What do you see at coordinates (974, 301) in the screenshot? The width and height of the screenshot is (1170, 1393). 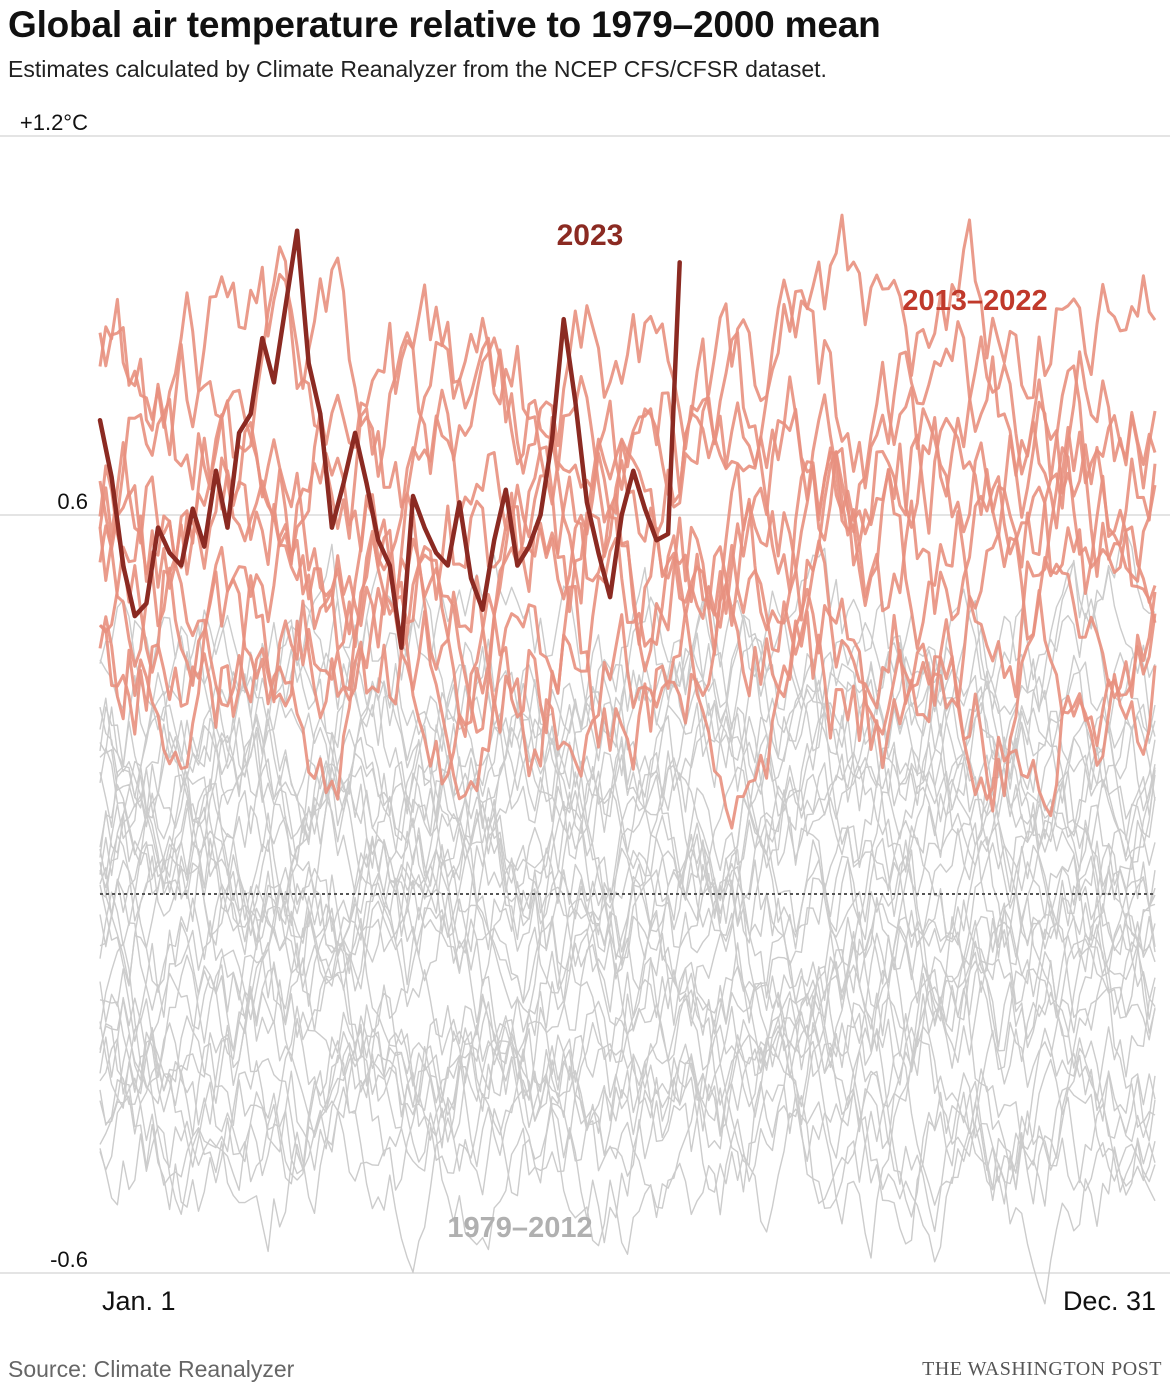 I see `series-label-recent: 2013–2022` at bounding box center [974, 301].